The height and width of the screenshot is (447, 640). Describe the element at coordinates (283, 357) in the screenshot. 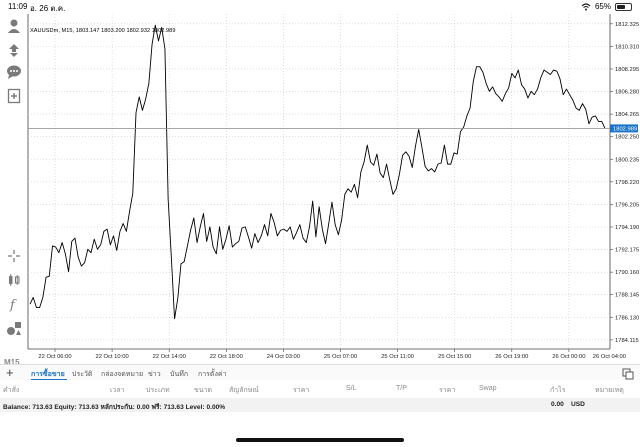

I see `x-tick-label: 24 Oct 03:00` at that location.